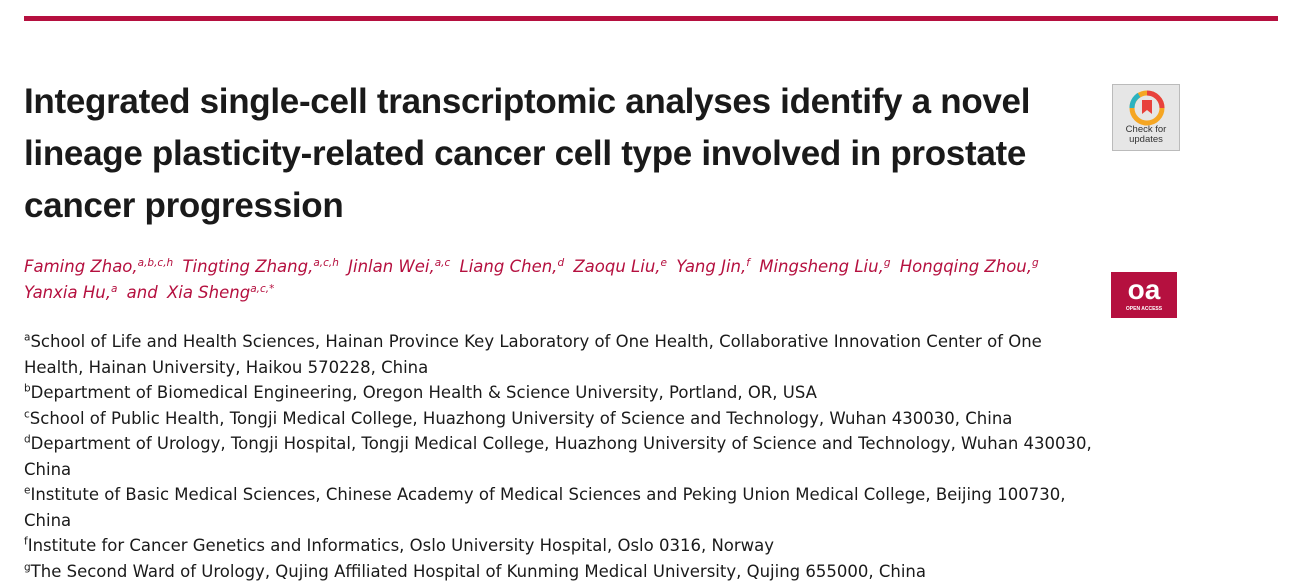  Describe the element at coordinates (27, 389) in the screenshot. I see `affiliation-label: b` at that location.